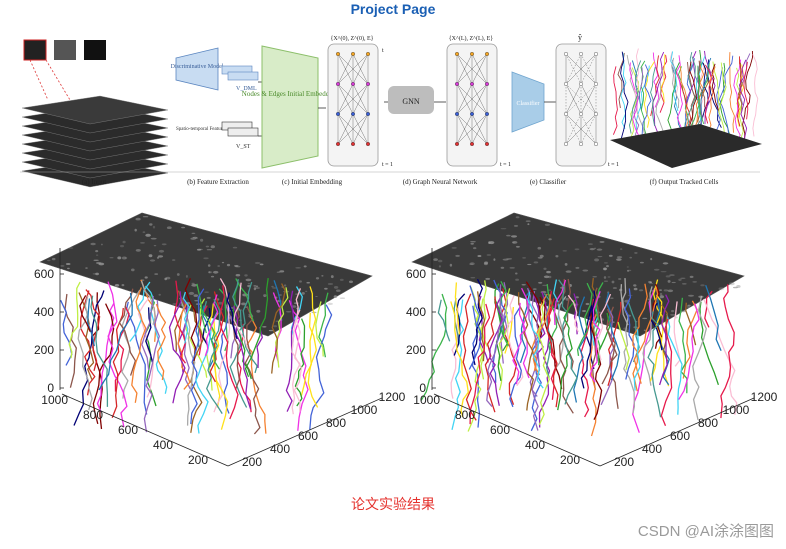 The image size is (786, 549). What do you see at coordinates (440, 182) in the screenshot?
I see `stage-caption-d: (d) Graph Neural Network` at bounding box center [440, 182].